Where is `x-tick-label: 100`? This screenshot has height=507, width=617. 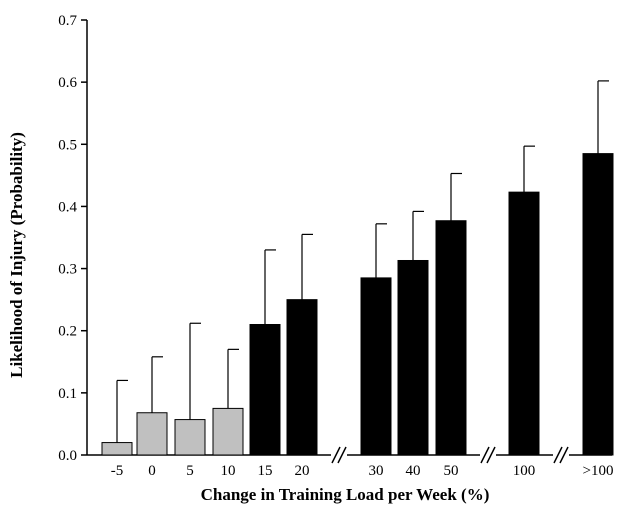
x-tick-label: 100 is located at coordinates (524, 471).